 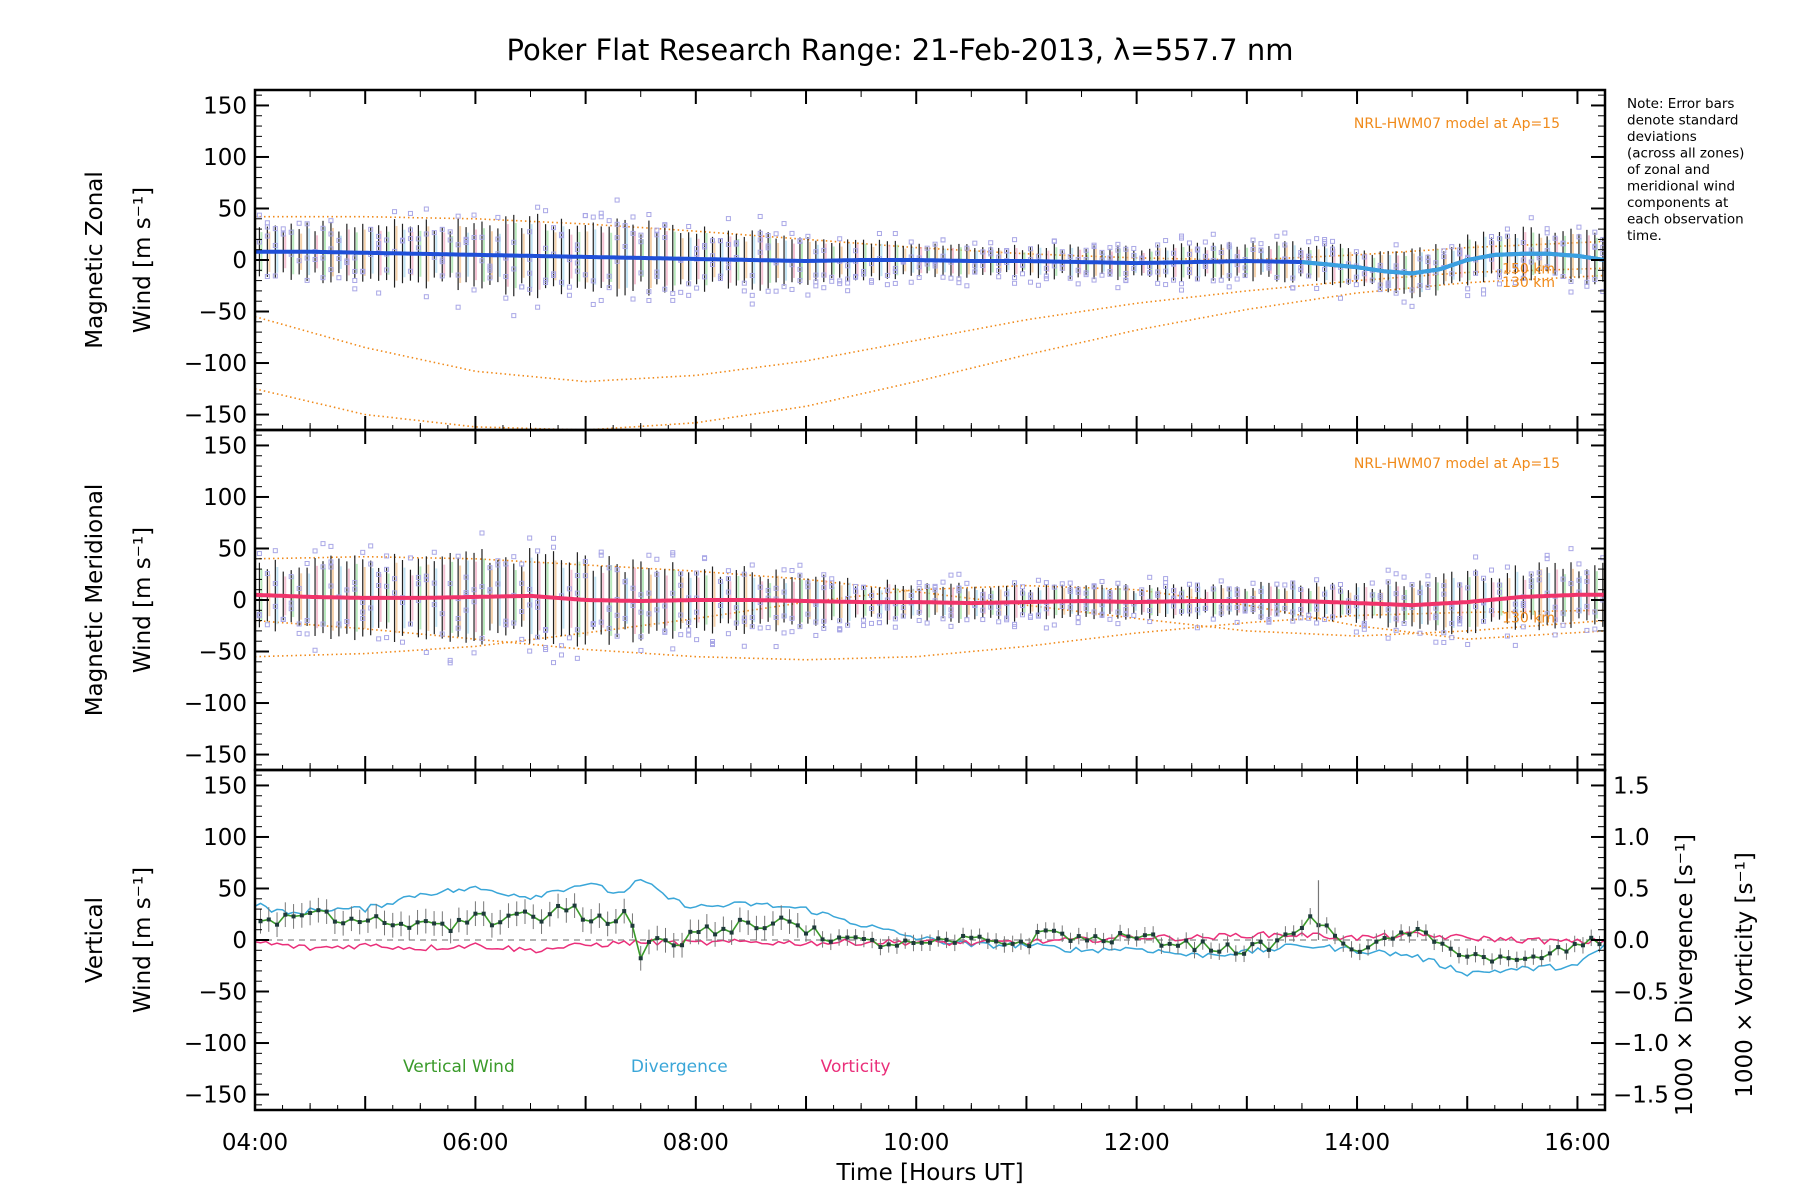 I want to click on model-altitude-label: 150 km, so click(x=1528, y=269).